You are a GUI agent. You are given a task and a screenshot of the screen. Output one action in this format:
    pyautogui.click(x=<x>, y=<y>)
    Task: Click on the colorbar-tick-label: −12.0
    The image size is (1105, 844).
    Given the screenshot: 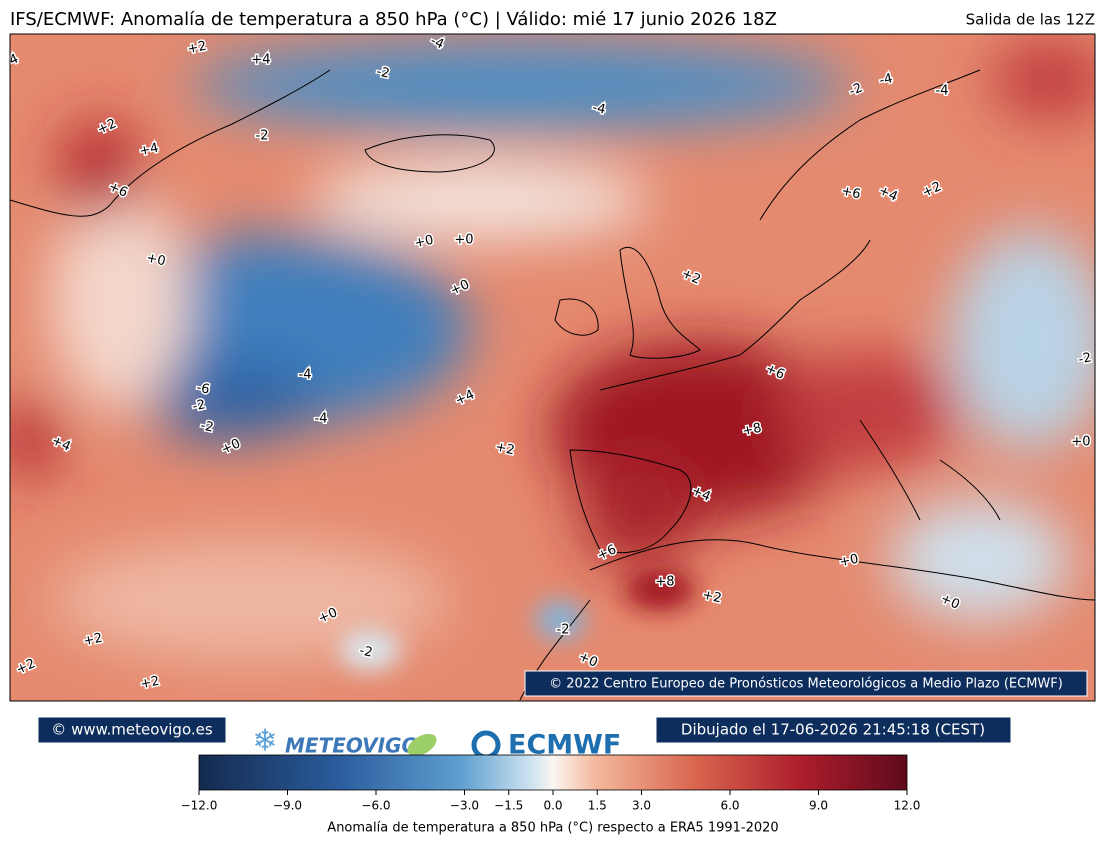 What is the action you would take?
    pyautogui.click(x=199, y=806)
    